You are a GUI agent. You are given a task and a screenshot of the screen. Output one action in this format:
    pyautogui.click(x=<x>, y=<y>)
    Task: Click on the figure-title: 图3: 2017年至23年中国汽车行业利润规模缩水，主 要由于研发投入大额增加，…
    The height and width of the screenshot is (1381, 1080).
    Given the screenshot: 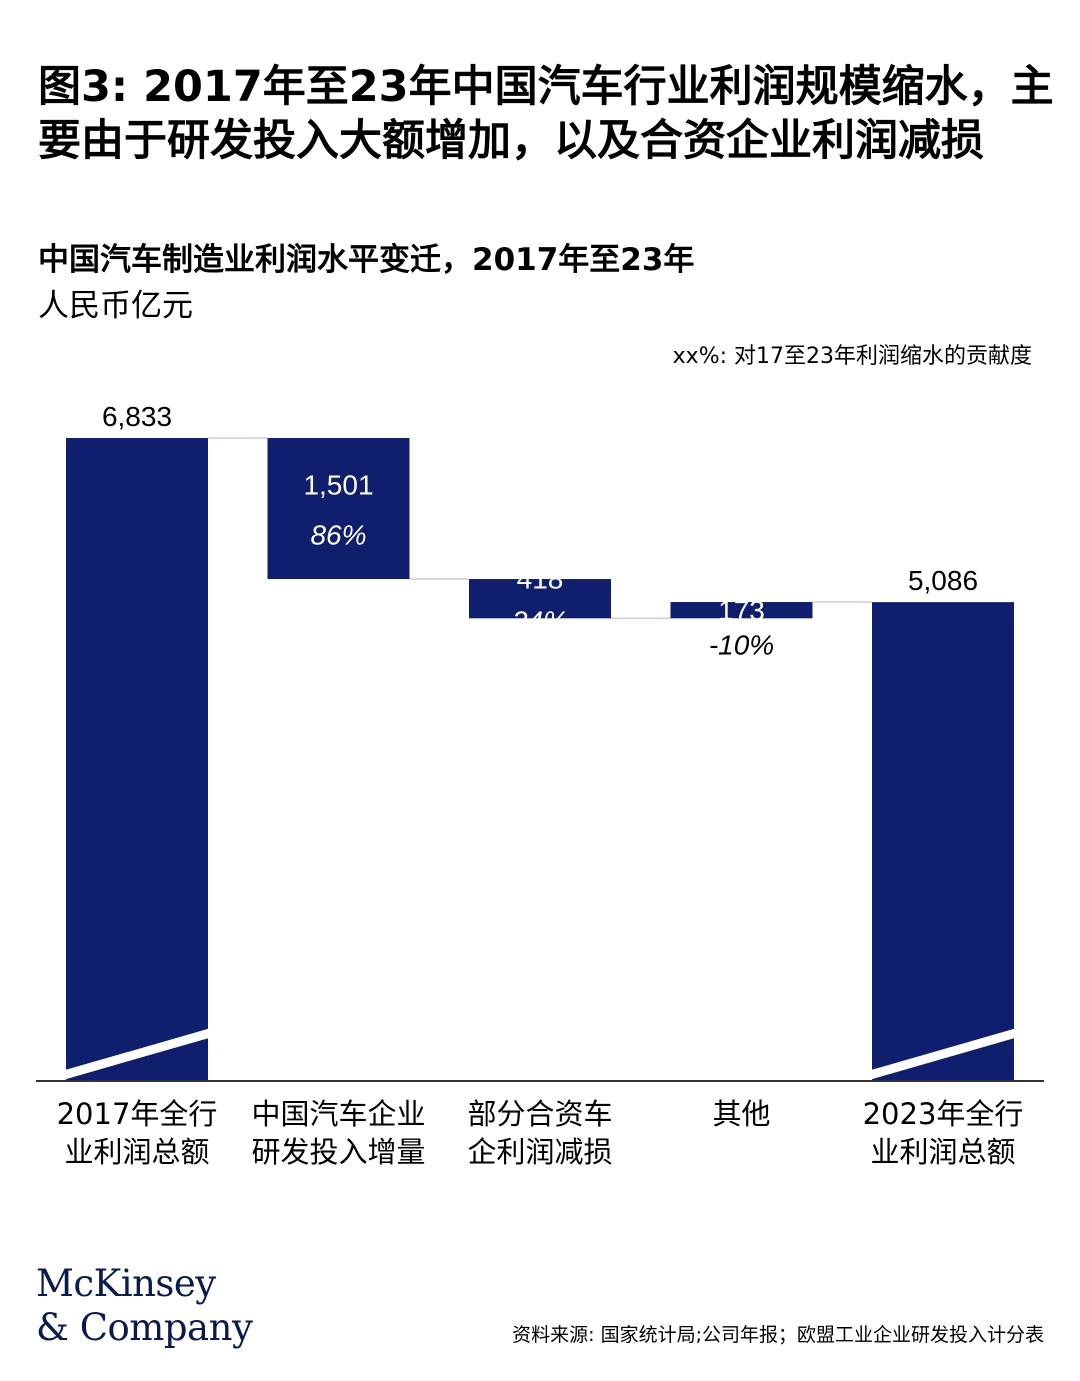 What is the action you would take?
    pyautogui.click(x=546, y=114)
    